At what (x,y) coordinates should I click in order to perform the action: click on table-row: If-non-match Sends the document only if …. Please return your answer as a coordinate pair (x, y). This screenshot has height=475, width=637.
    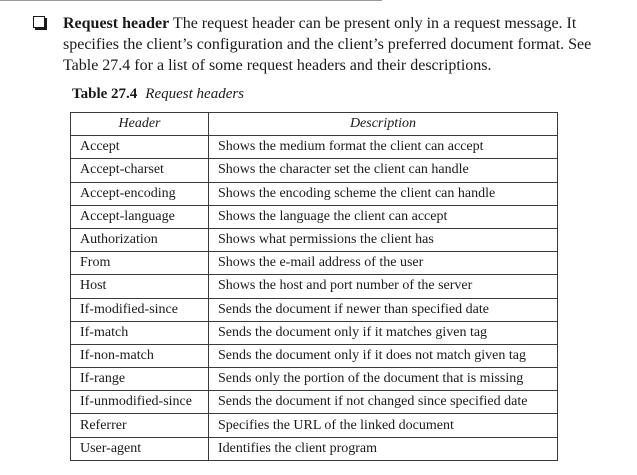
    Looking at the image, I should click on (314, 356).